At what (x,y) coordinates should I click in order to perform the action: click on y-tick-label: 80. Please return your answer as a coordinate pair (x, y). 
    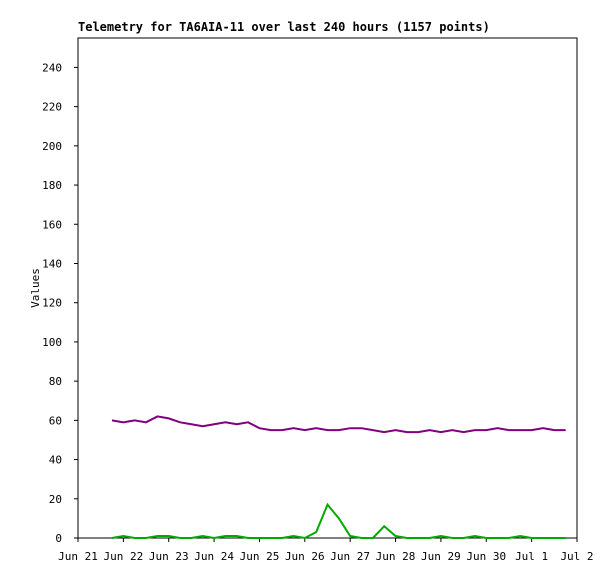
    Looking at the image, I should click on (55, 381).